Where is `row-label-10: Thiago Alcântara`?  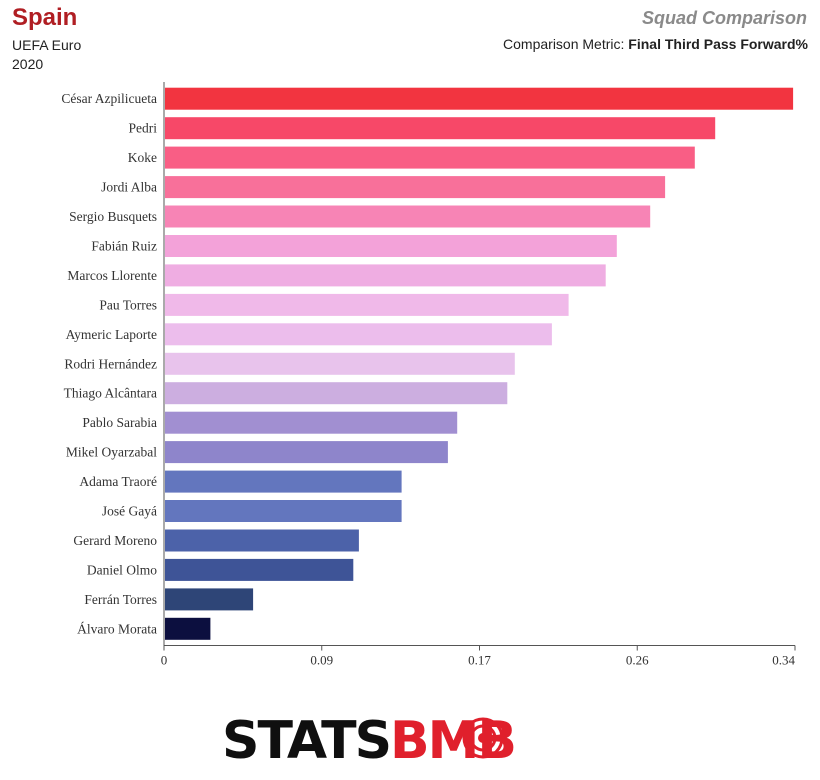
row-label-10: Thiago Alcântara is located at coordinates (110, 393).